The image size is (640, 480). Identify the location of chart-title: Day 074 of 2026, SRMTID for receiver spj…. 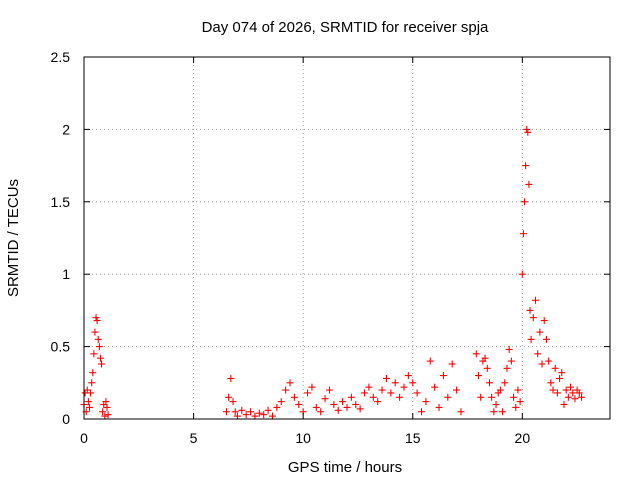
(345, 27).